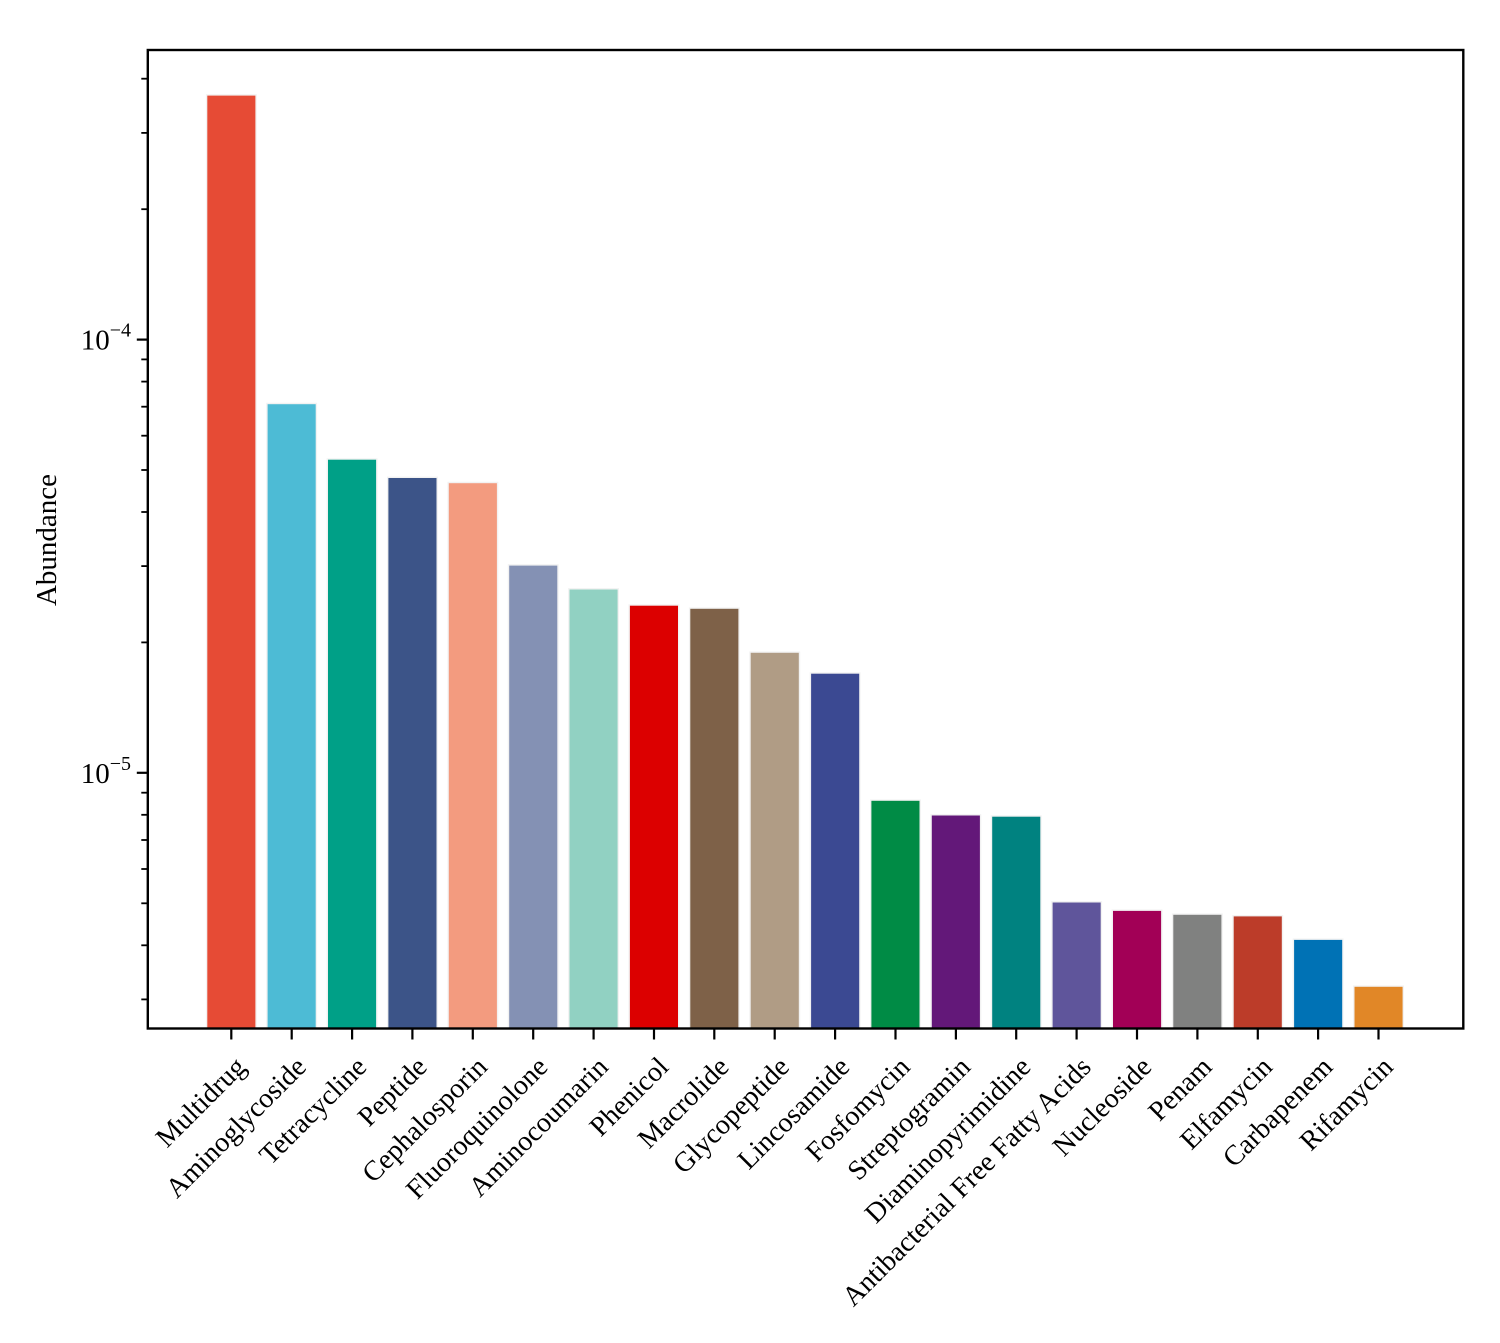  Describe the element at coordinates (106, 338) in the screenshot. I see `y-tick-label: 10⁻⁴` at that location.